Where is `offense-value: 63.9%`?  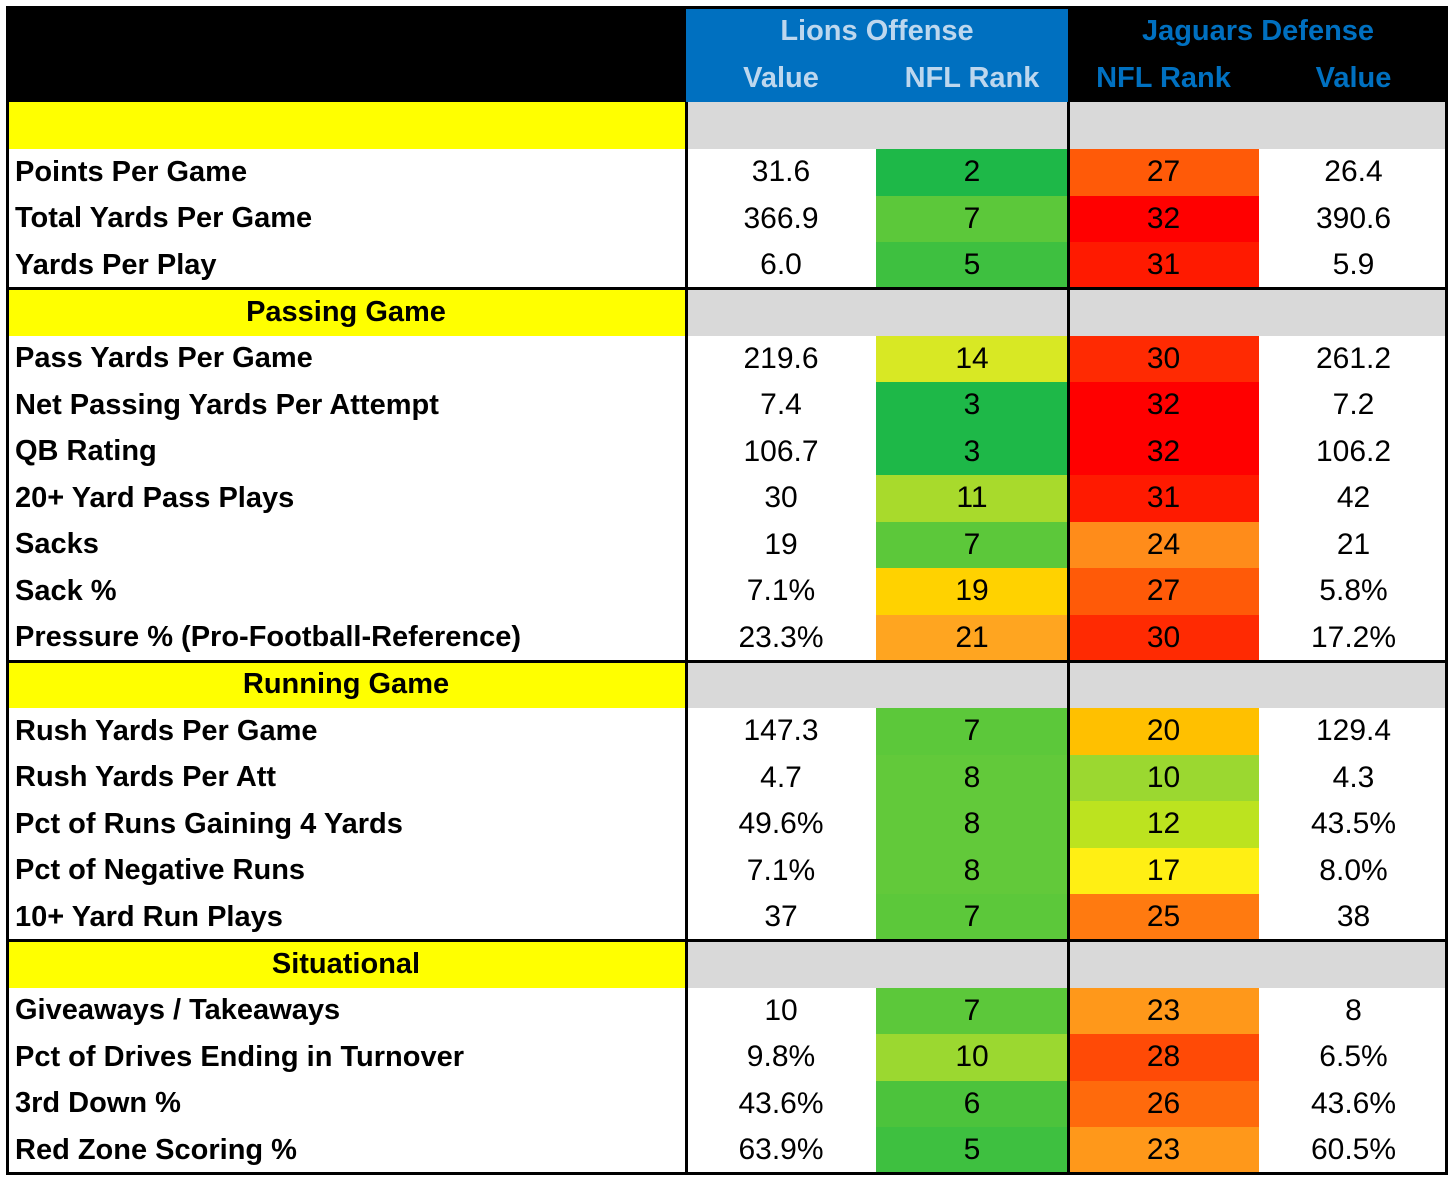
offense-value: 63.9% is located at coordinates (781, 1150).